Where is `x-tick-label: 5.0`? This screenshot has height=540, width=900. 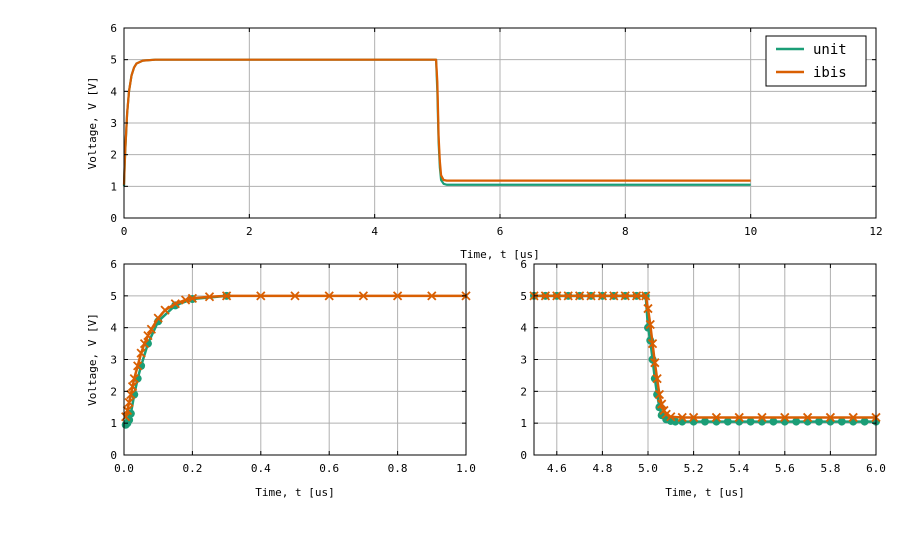 x-tick-label: 5.0 is located at coordinates (648, 468).